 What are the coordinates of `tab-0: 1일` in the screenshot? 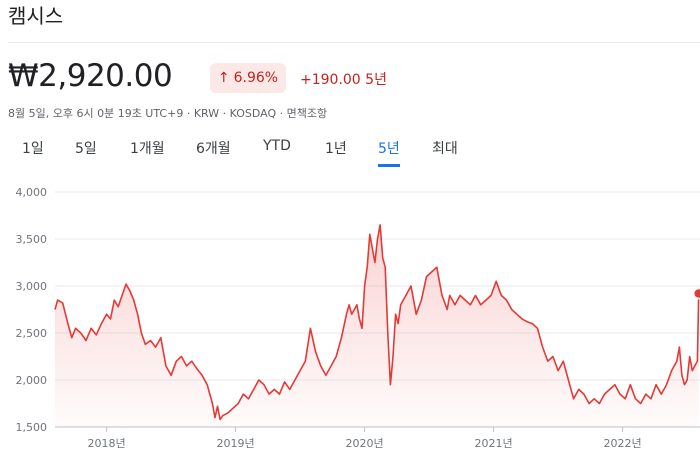 It's located at (33, 149).